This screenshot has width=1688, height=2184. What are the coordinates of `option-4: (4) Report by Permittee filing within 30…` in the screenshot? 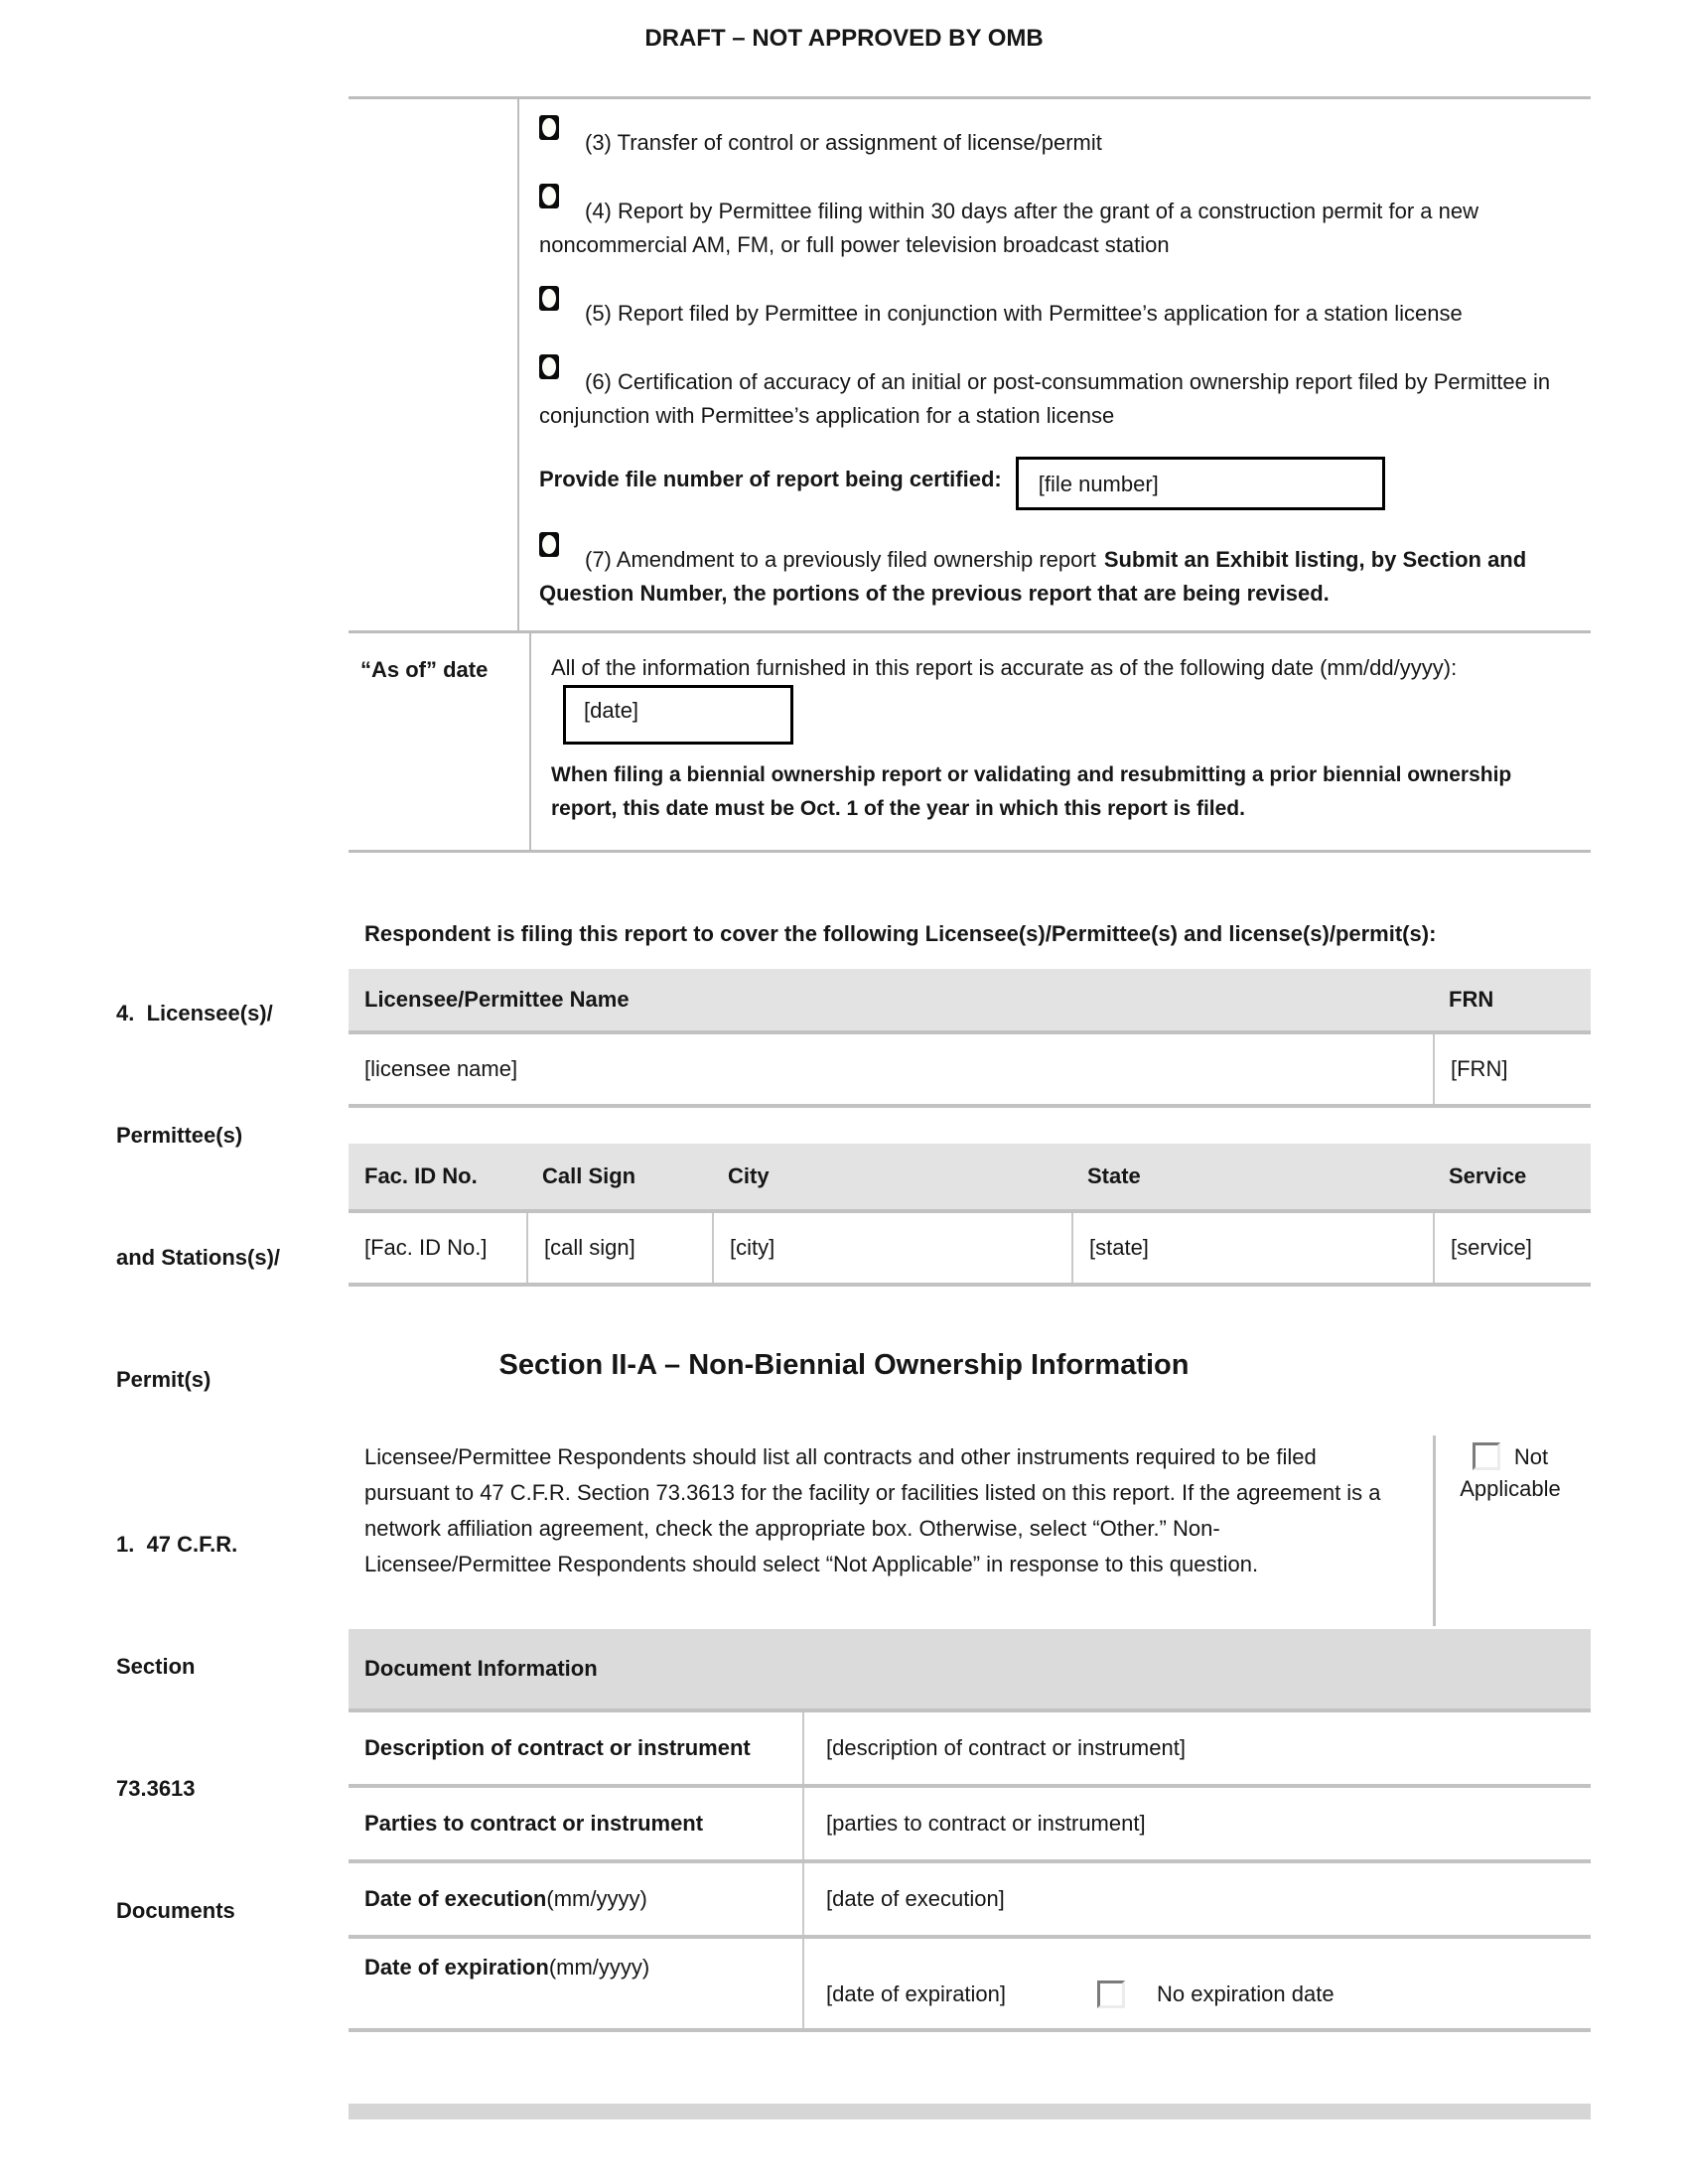 It's located at (1053, 223).